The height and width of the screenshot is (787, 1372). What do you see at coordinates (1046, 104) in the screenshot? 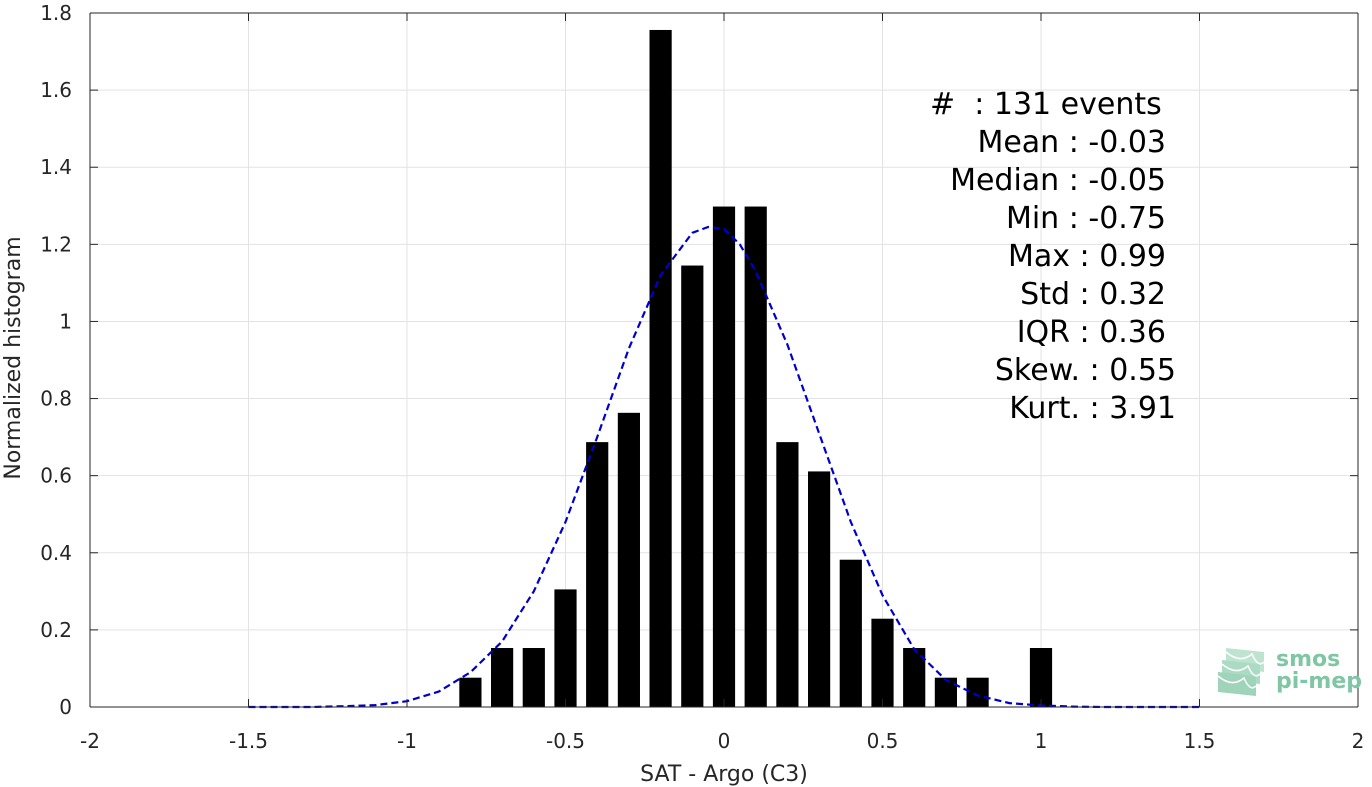
I see `stat-events: # : 131 events` at bounding box center [1046, 104].